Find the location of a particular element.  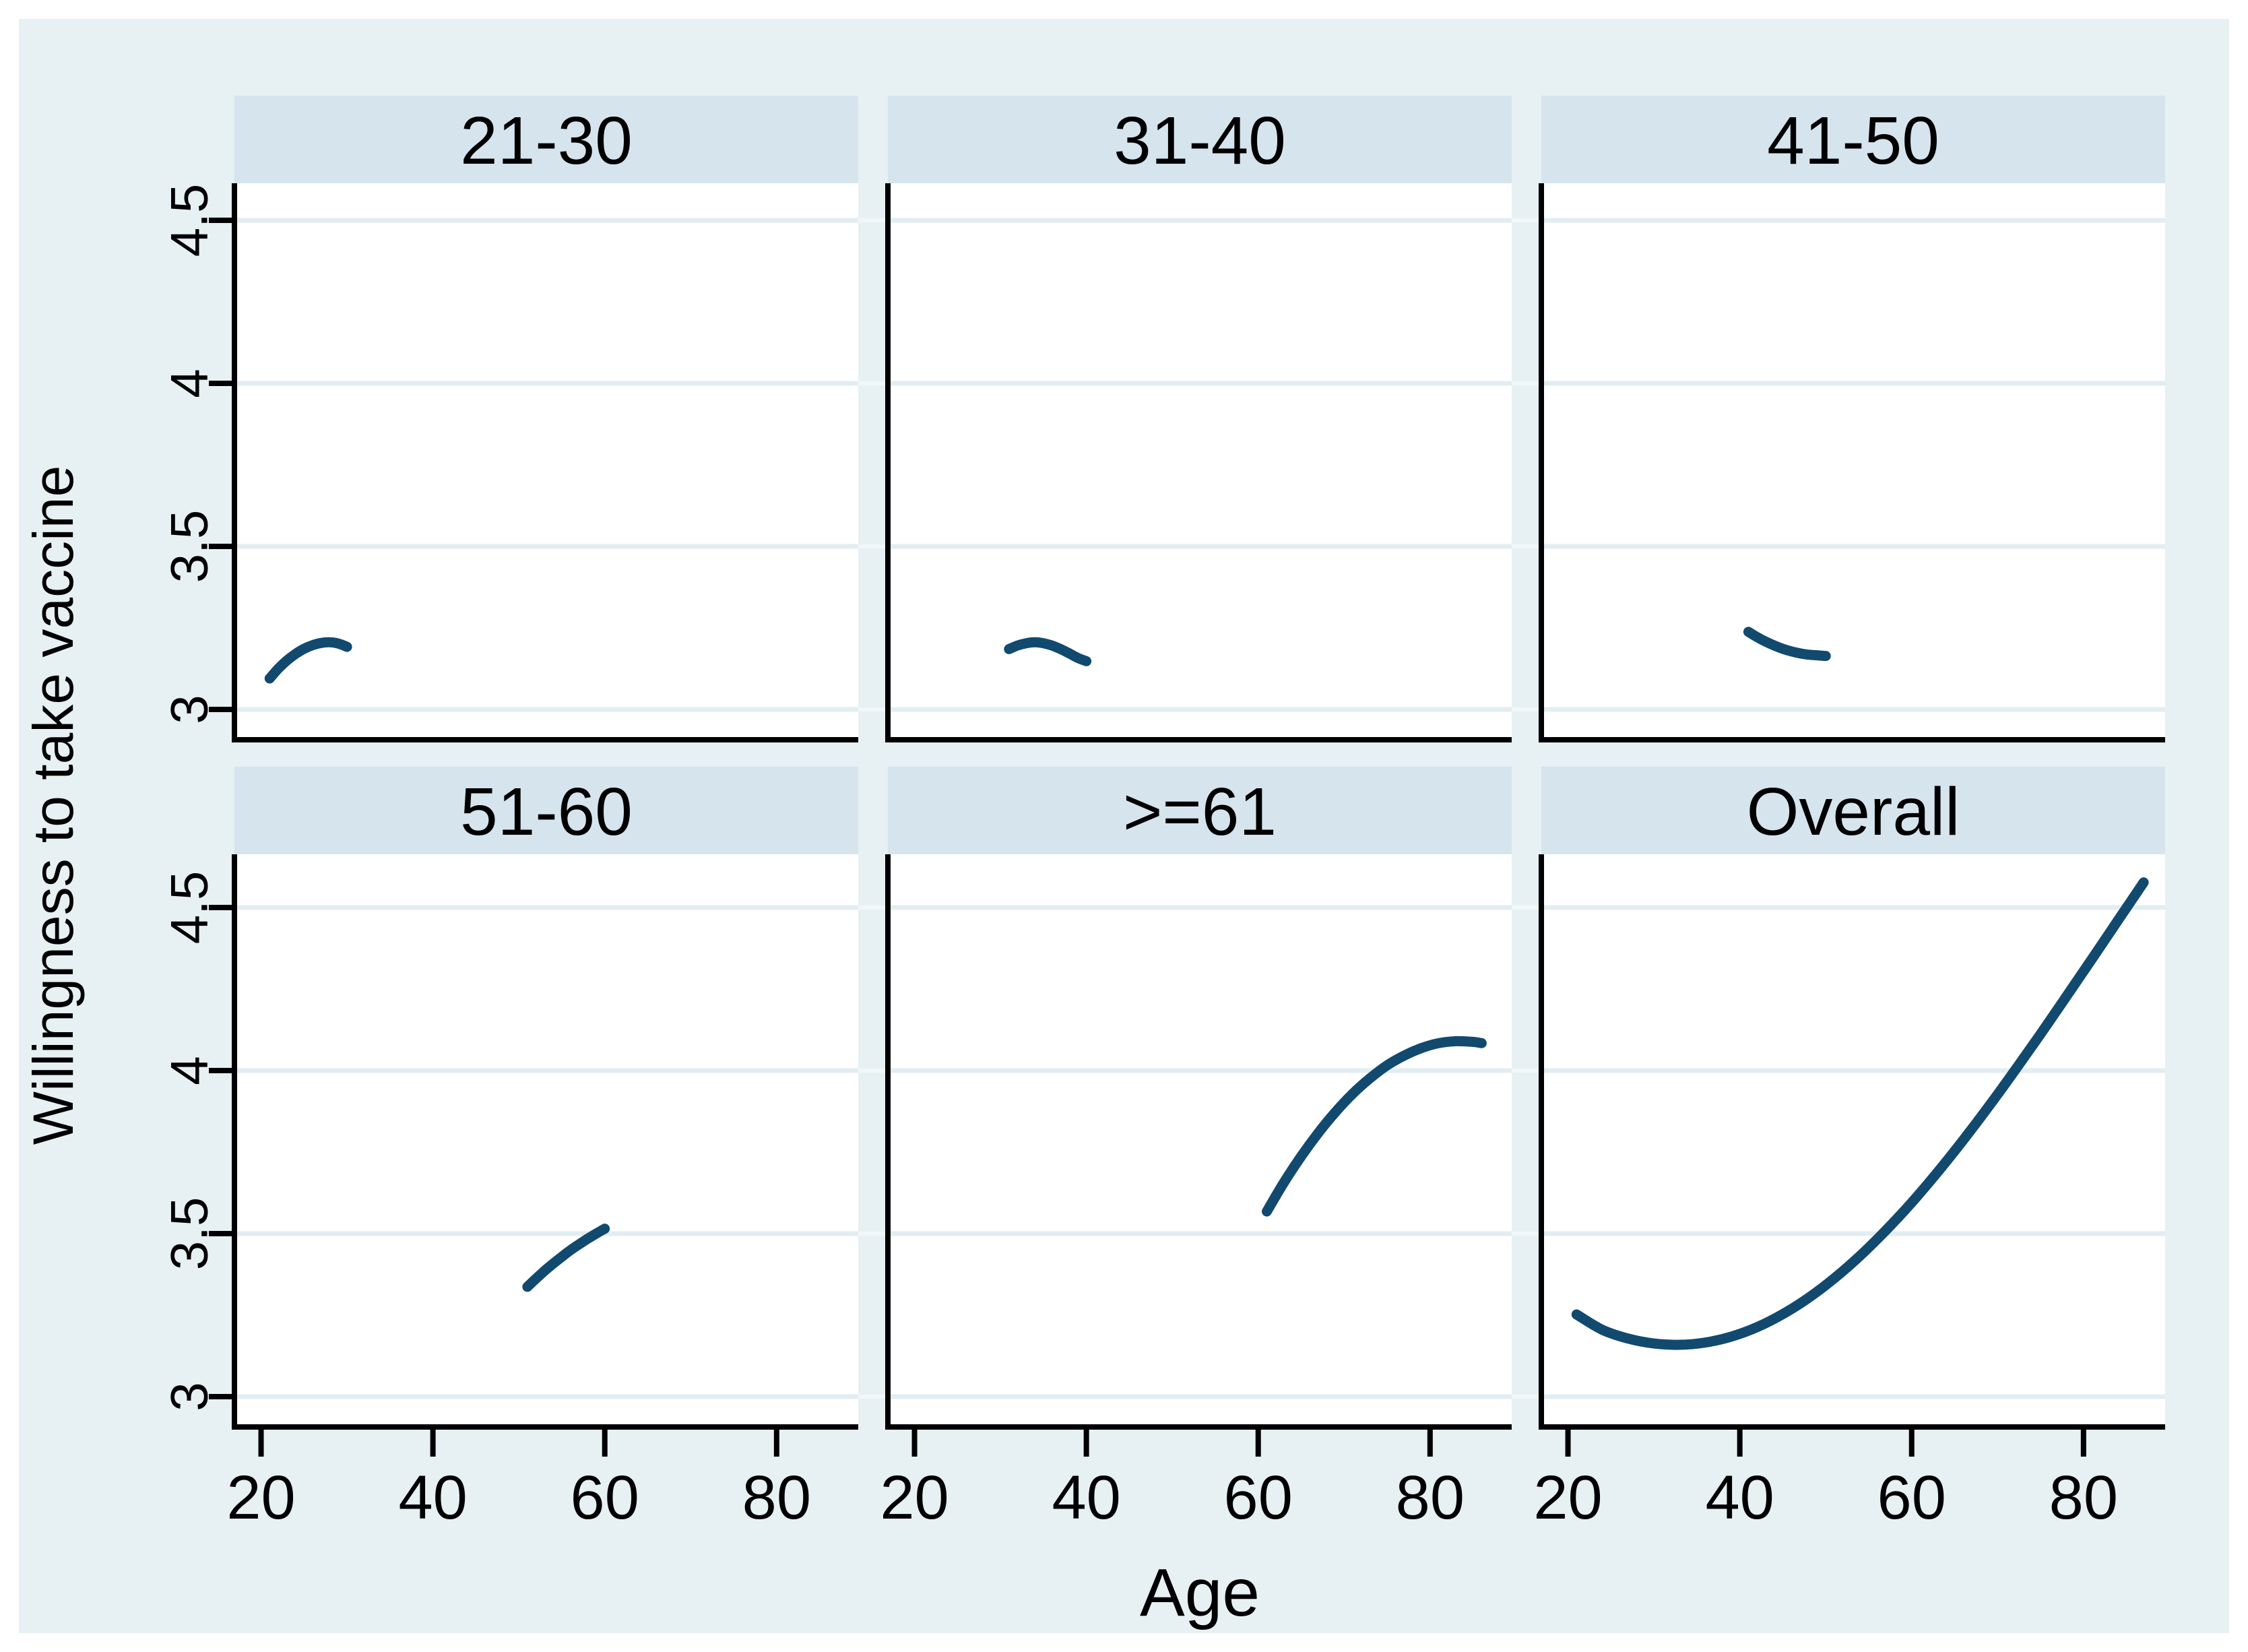

x-axis-title: Age is located at coordinates (1200, 1592).